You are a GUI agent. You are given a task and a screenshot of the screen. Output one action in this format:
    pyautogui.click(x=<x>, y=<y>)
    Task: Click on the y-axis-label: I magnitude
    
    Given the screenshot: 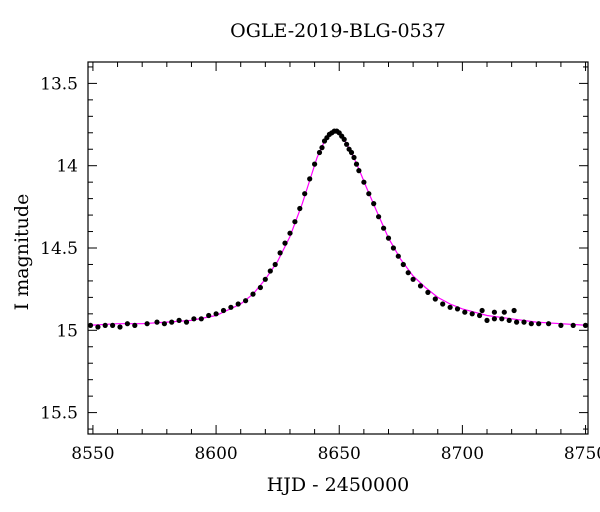 What is the action you would take?
    pyautogui.click(x=22, y=252)
    